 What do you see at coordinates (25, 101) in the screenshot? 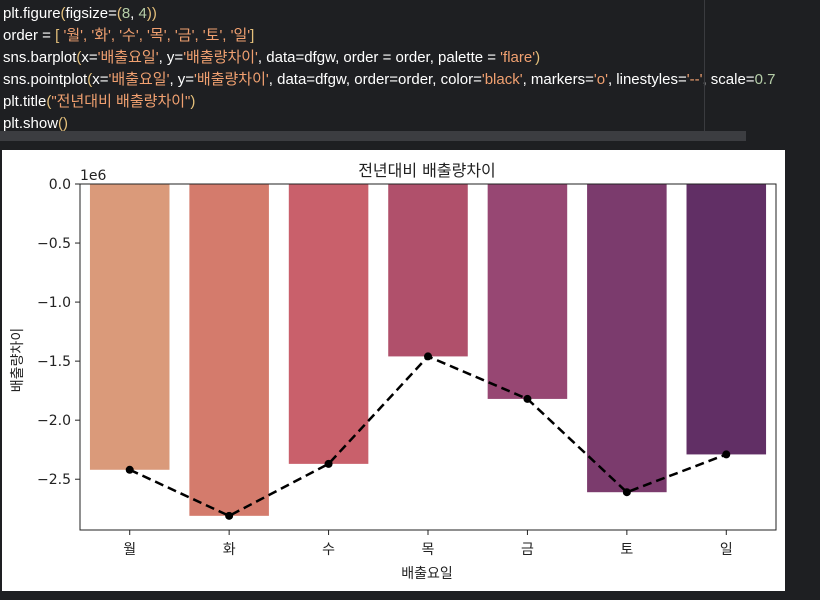
I see `code-token: plt.title` at bounding box center [25, 101].